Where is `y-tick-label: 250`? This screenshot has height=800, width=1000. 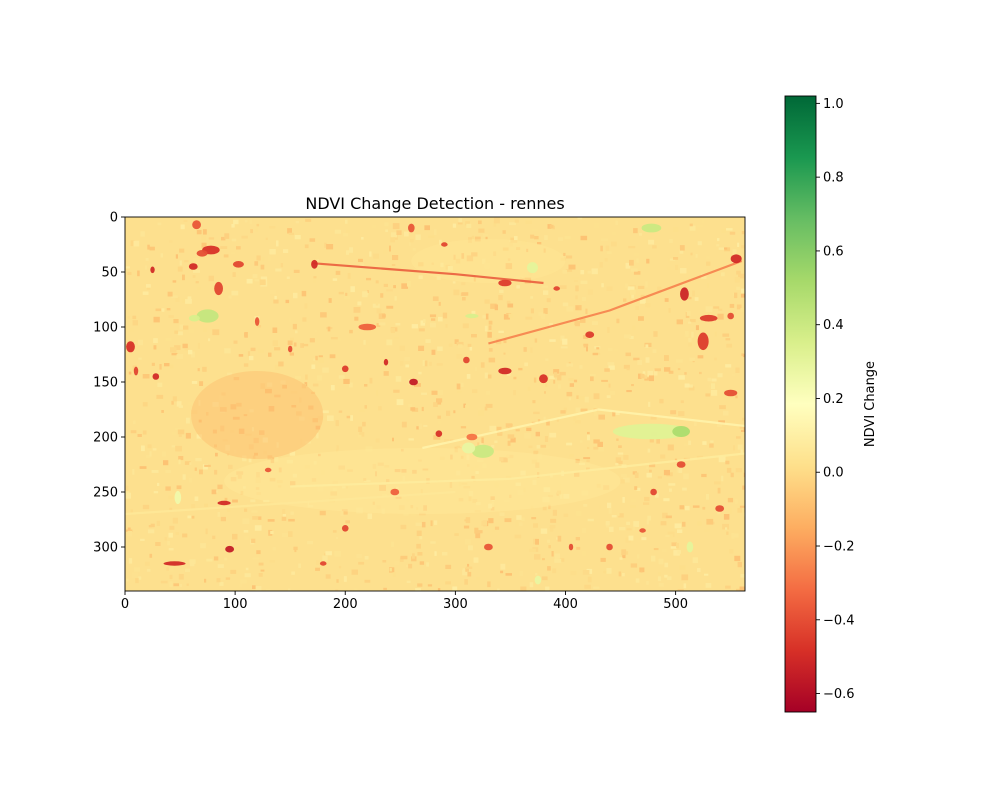 y-tick-label: 250 is located at coordinates (105, 493).